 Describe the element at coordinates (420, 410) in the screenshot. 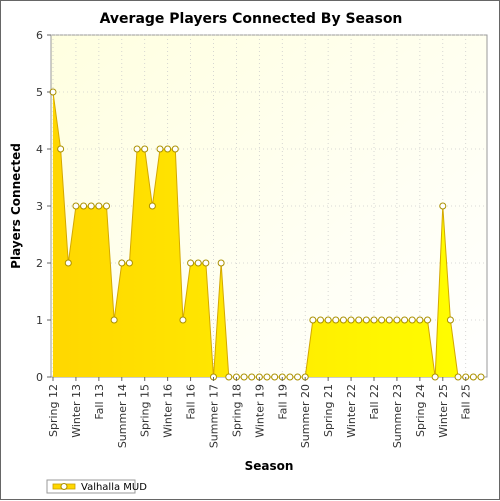

I see `x-tick-label: Spring 24` at that location.